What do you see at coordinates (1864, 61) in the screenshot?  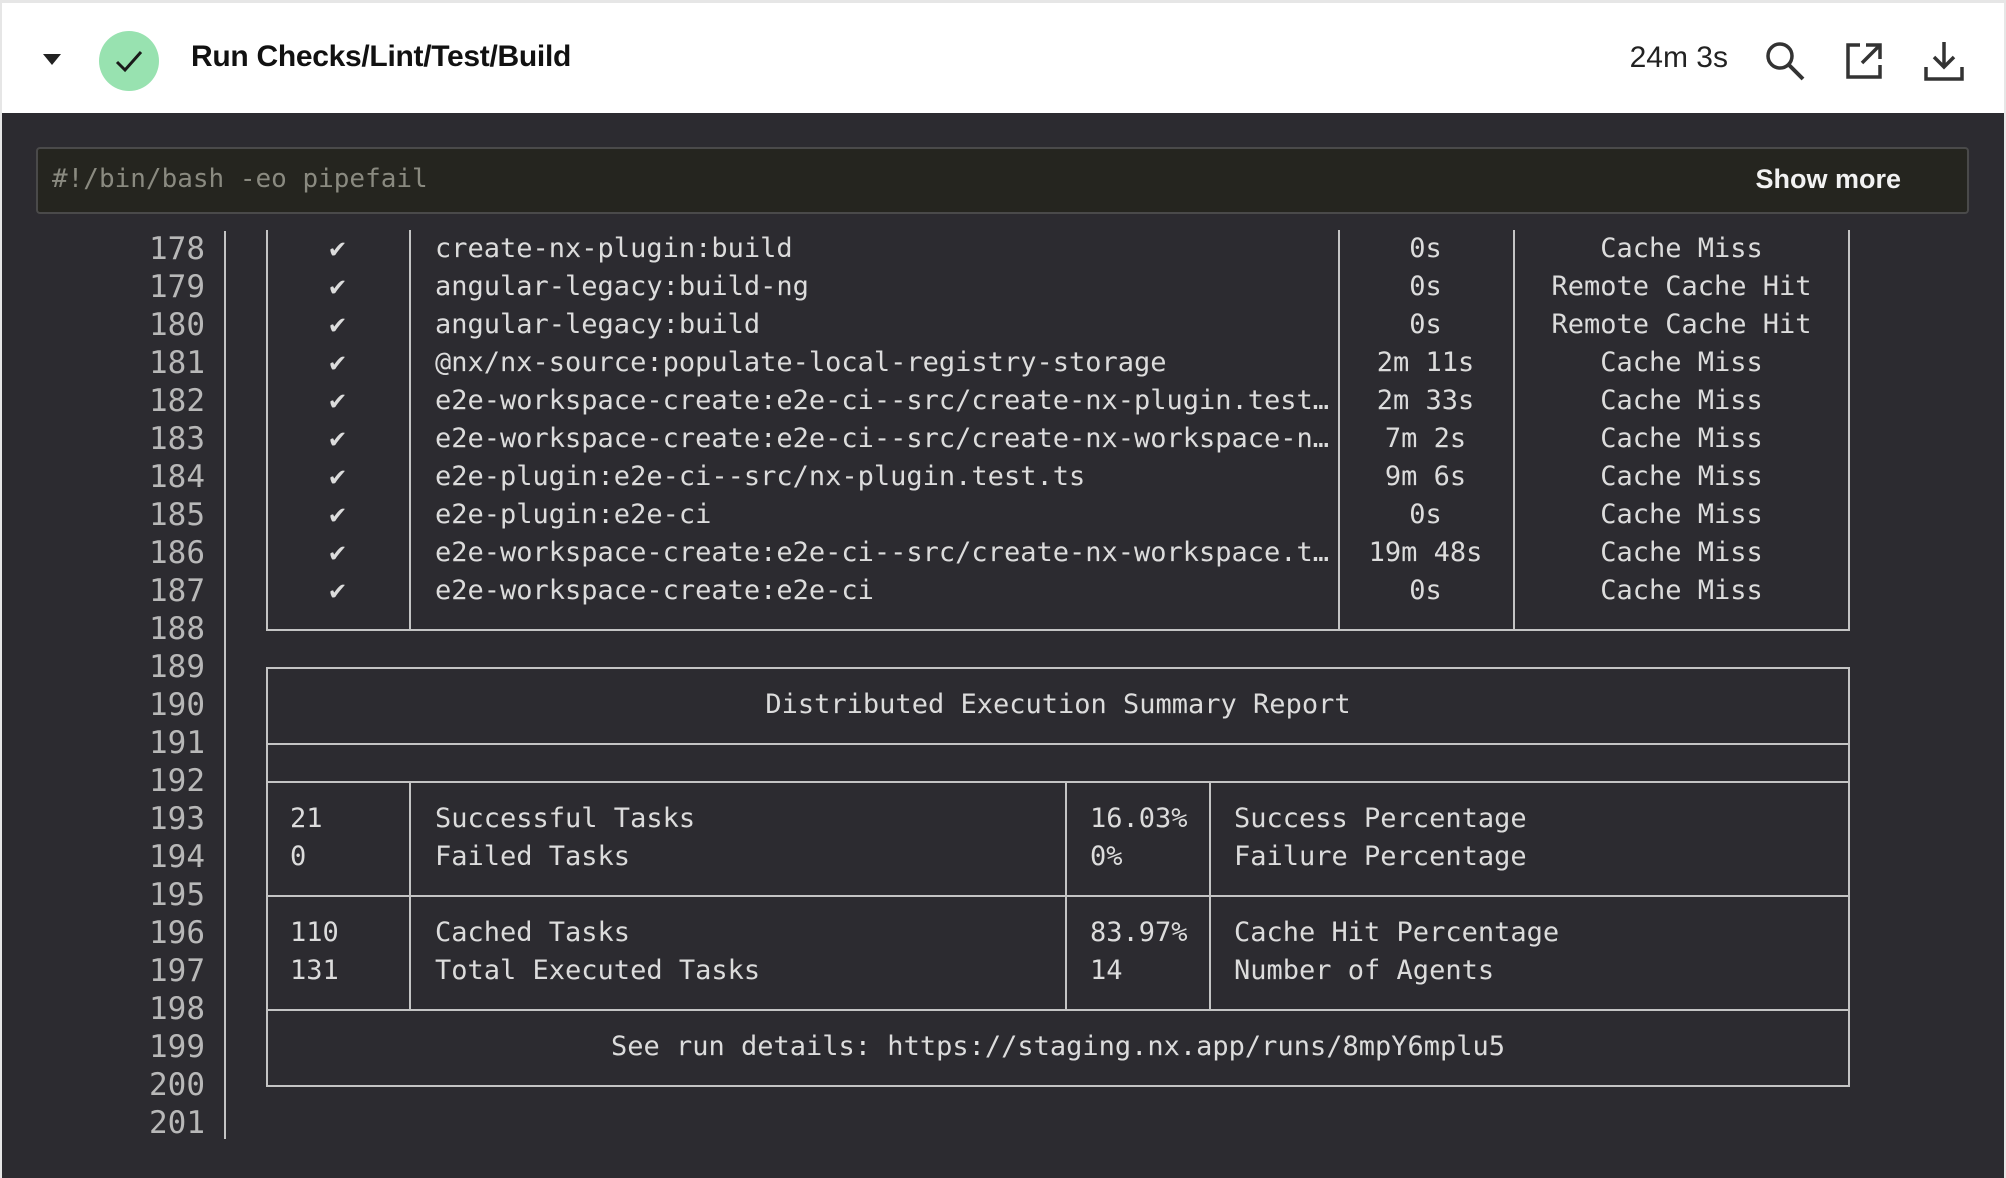 I see `external-link-icon` at bounding box center [1864, 61].